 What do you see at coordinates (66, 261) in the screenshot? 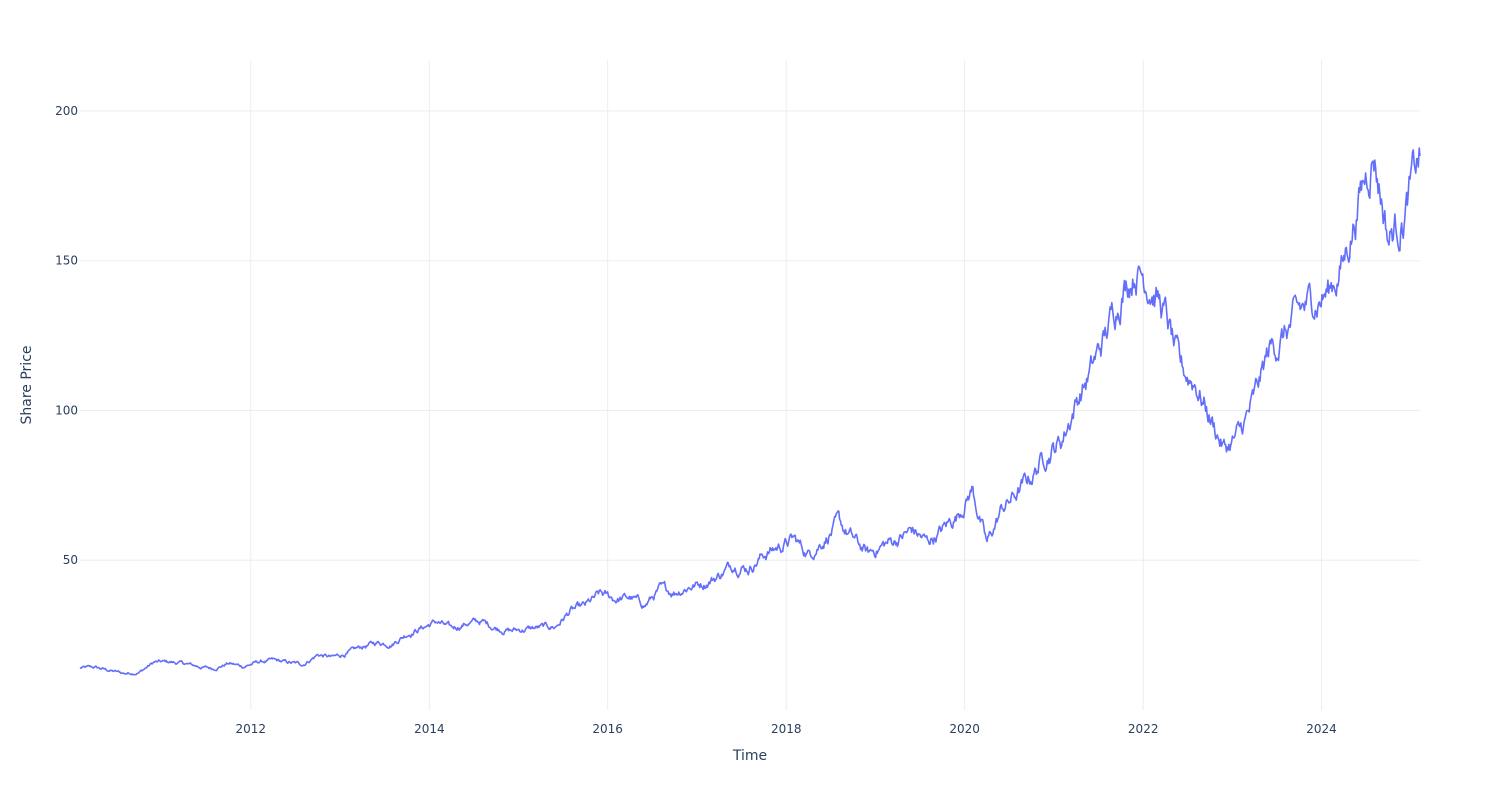
I see `y-tick-label: 150` at bounding box center [66, 261].